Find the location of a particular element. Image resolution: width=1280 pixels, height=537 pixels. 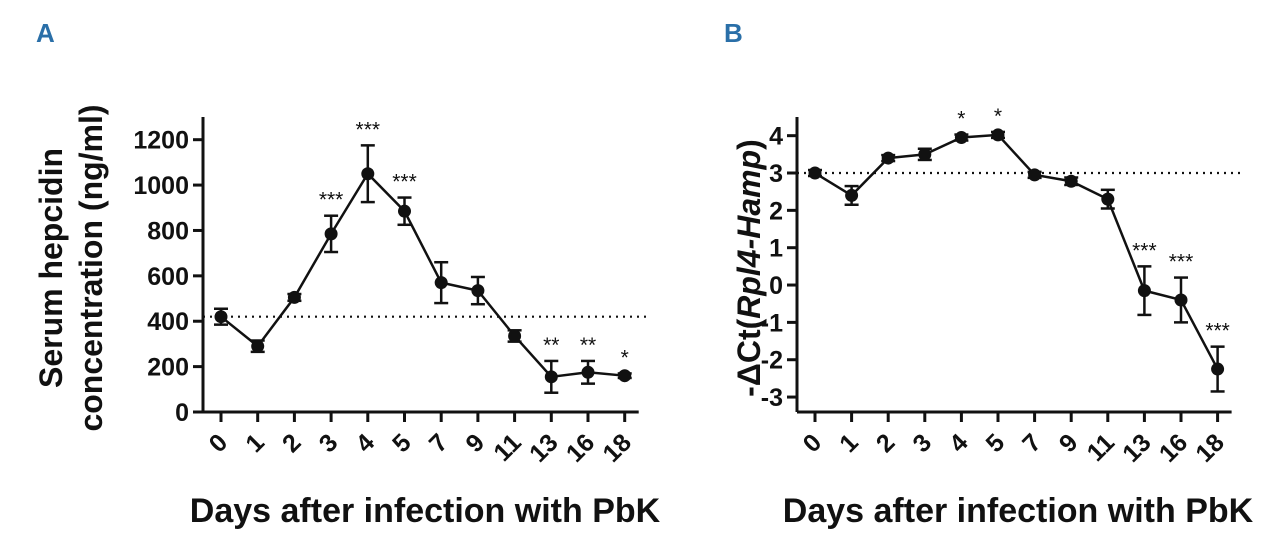

x-tick-label-a: 2 is located at coordinates (292, 443).